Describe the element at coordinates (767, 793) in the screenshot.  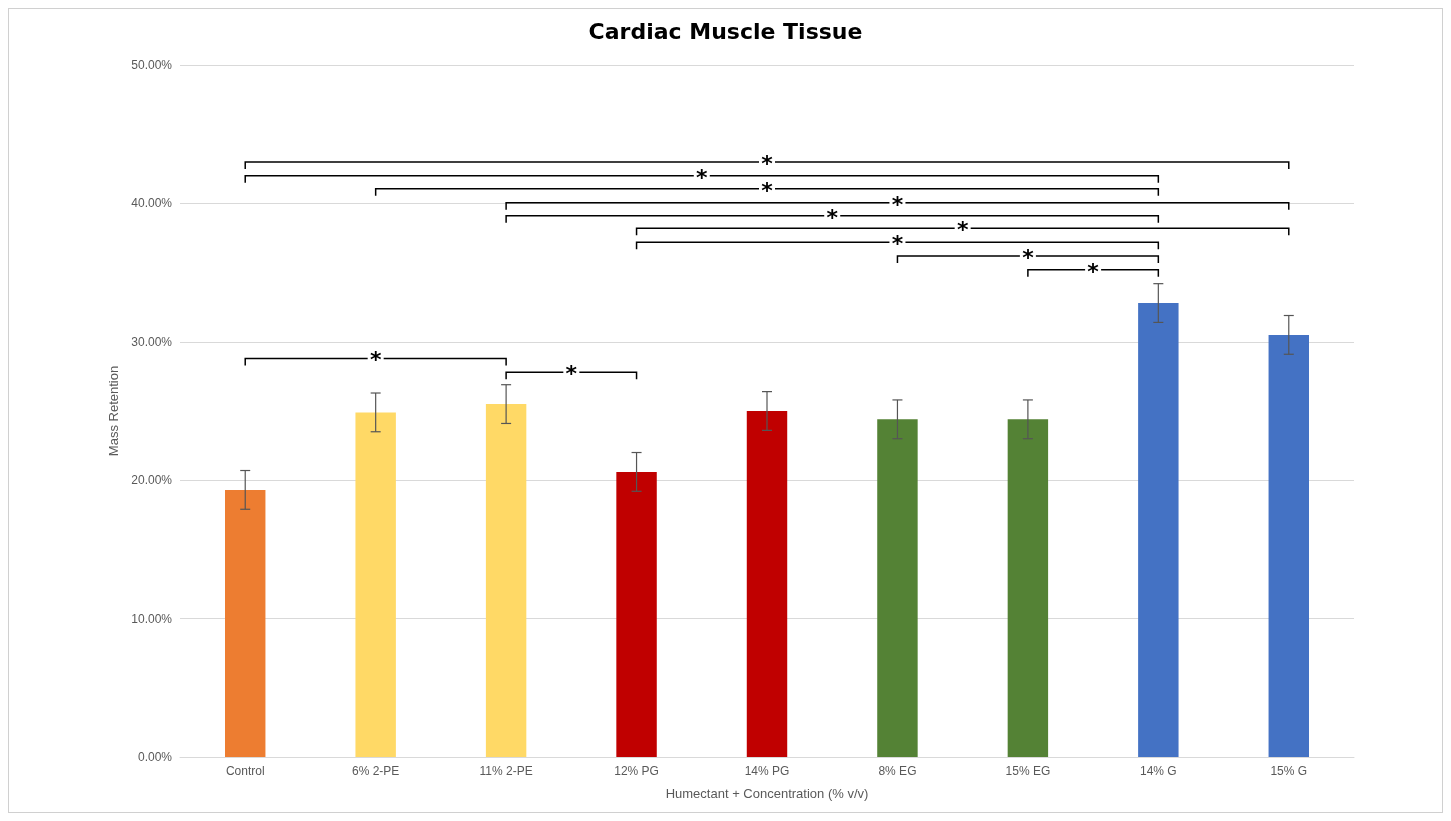
I see `x-axis-title: Humectant + Concentration (% v/v)` at that location.